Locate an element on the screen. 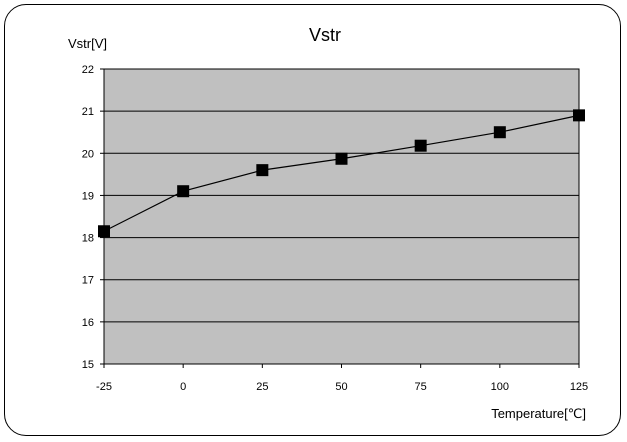 This screenshot has height=442, width=627. x-axis-title: Temperature[℃] is located at coordinates (538, 413).